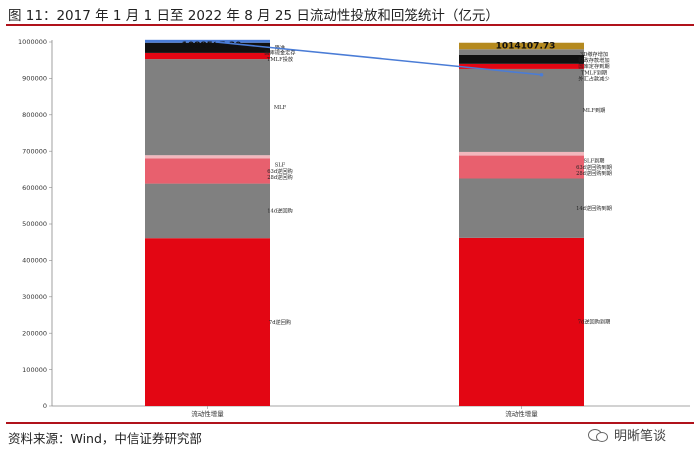  What do you see at coordinates (350, 25) in the screenshot?
I see `title-top-rule` at bounding box center [350, 25].